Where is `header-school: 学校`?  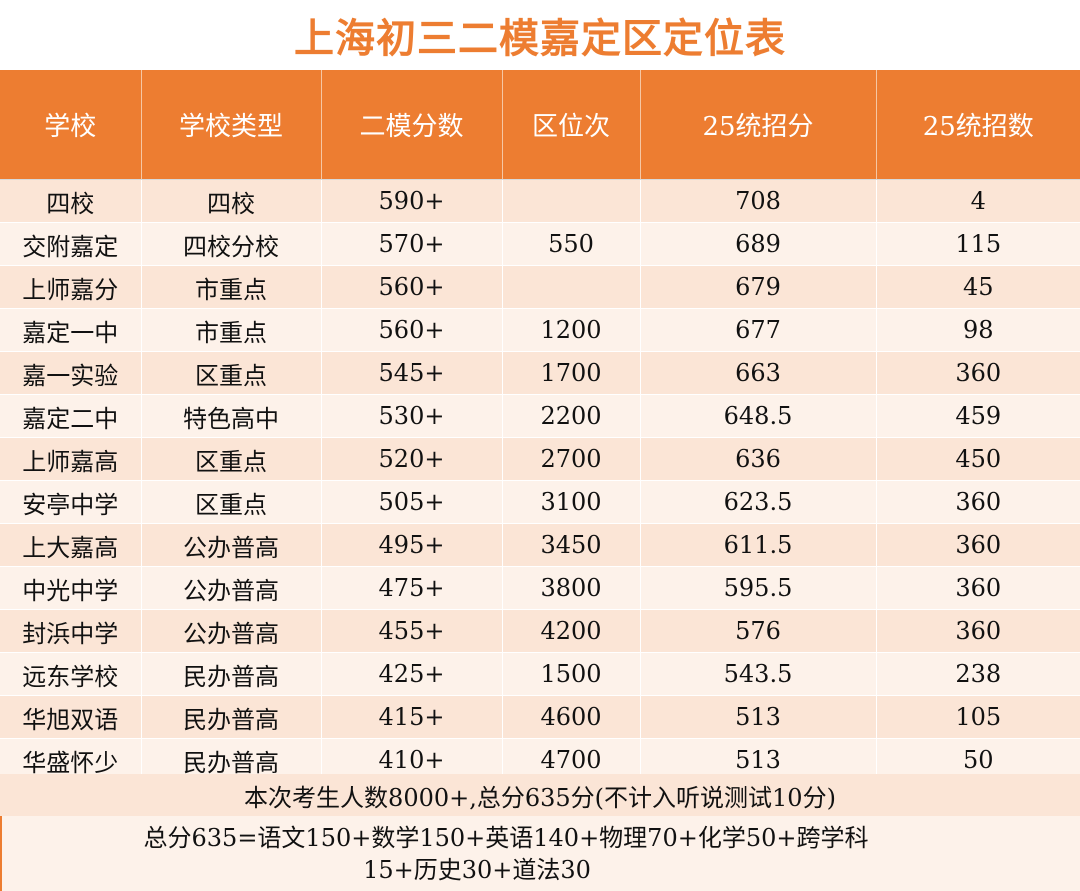 header-school: 学校 is located at coordinates (71, 125).